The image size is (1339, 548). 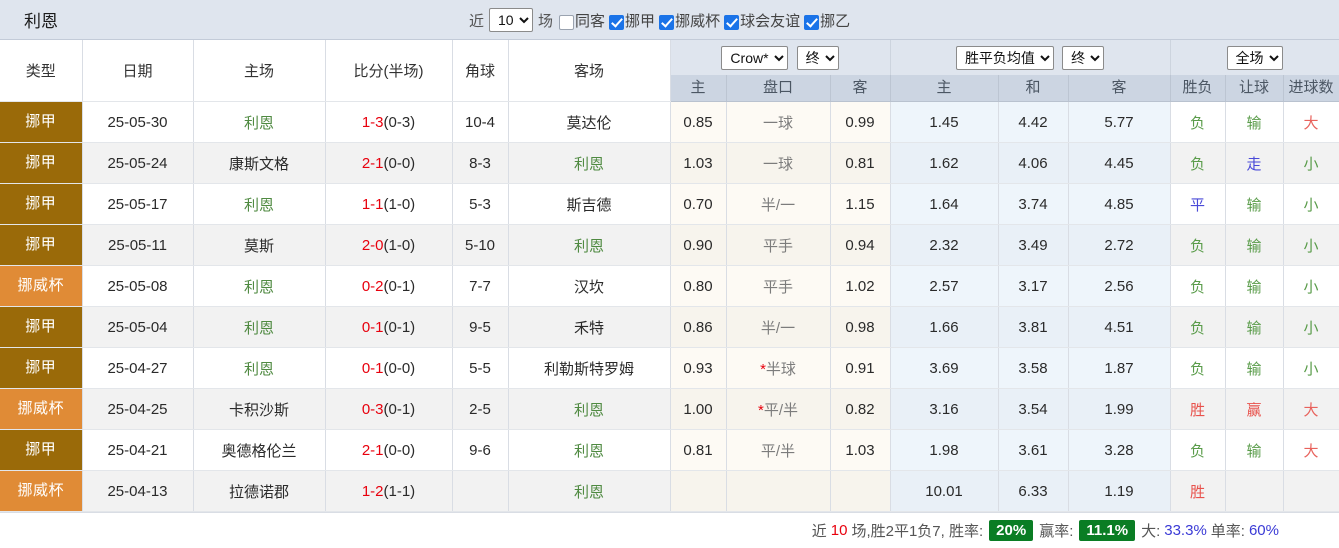 What do you see at coordinates (259, 245) in the screenshot?
I see `home-team: 莫斯` at bounding box center [259, 245].